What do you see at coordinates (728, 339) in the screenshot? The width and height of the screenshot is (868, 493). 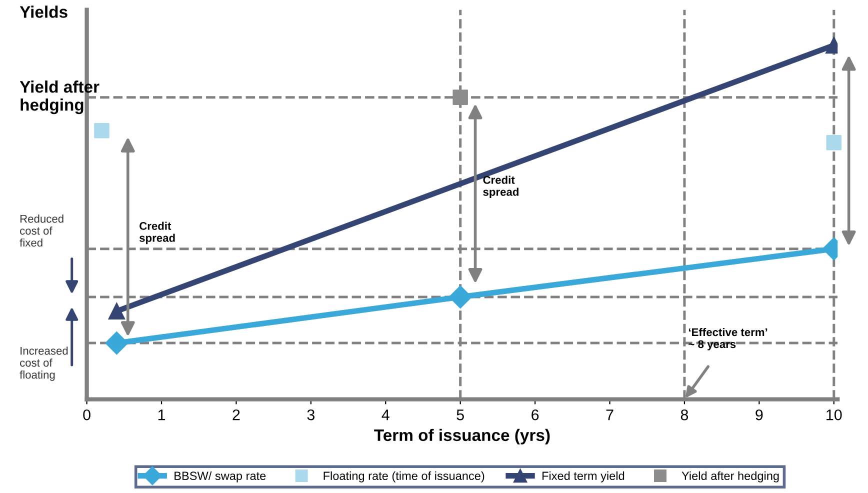 I see `annotation: ‘Effective term’ ~ 8 years` at bounding box center [728, 339].